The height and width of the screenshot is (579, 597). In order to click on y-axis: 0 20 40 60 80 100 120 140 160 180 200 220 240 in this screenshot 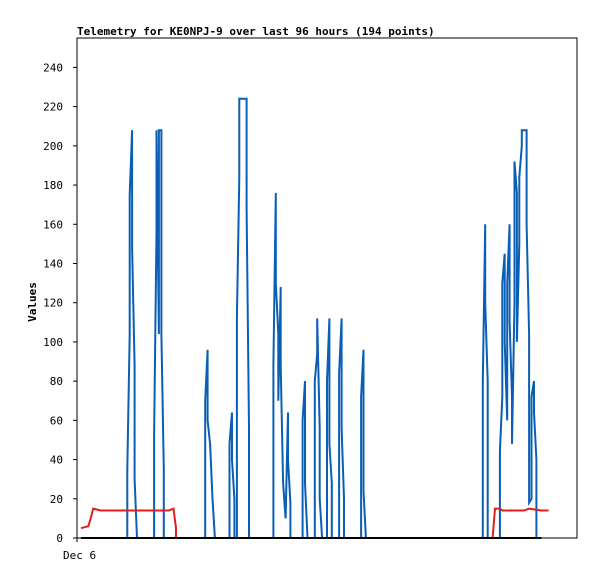, I will do `click(60, 303)`.